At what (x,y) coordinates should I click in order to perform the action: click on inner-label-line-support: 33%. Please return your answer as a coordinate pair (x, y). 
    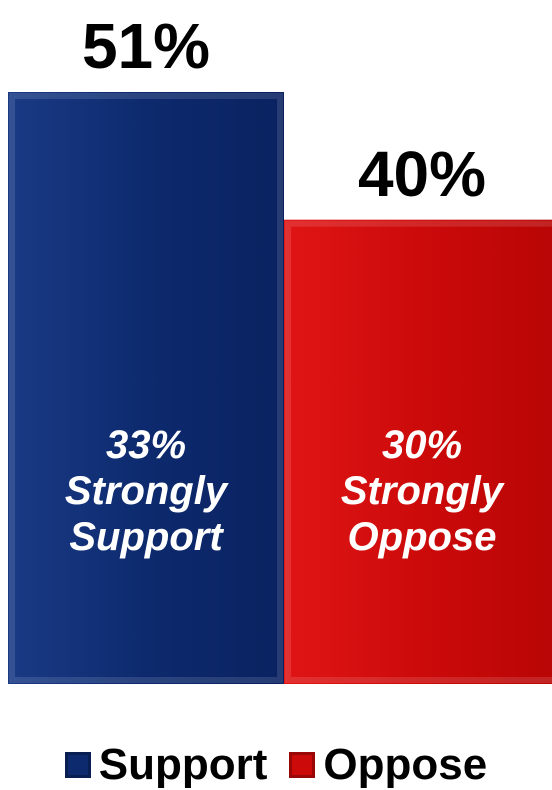
    Looking at the image, I should click on (146, 445).